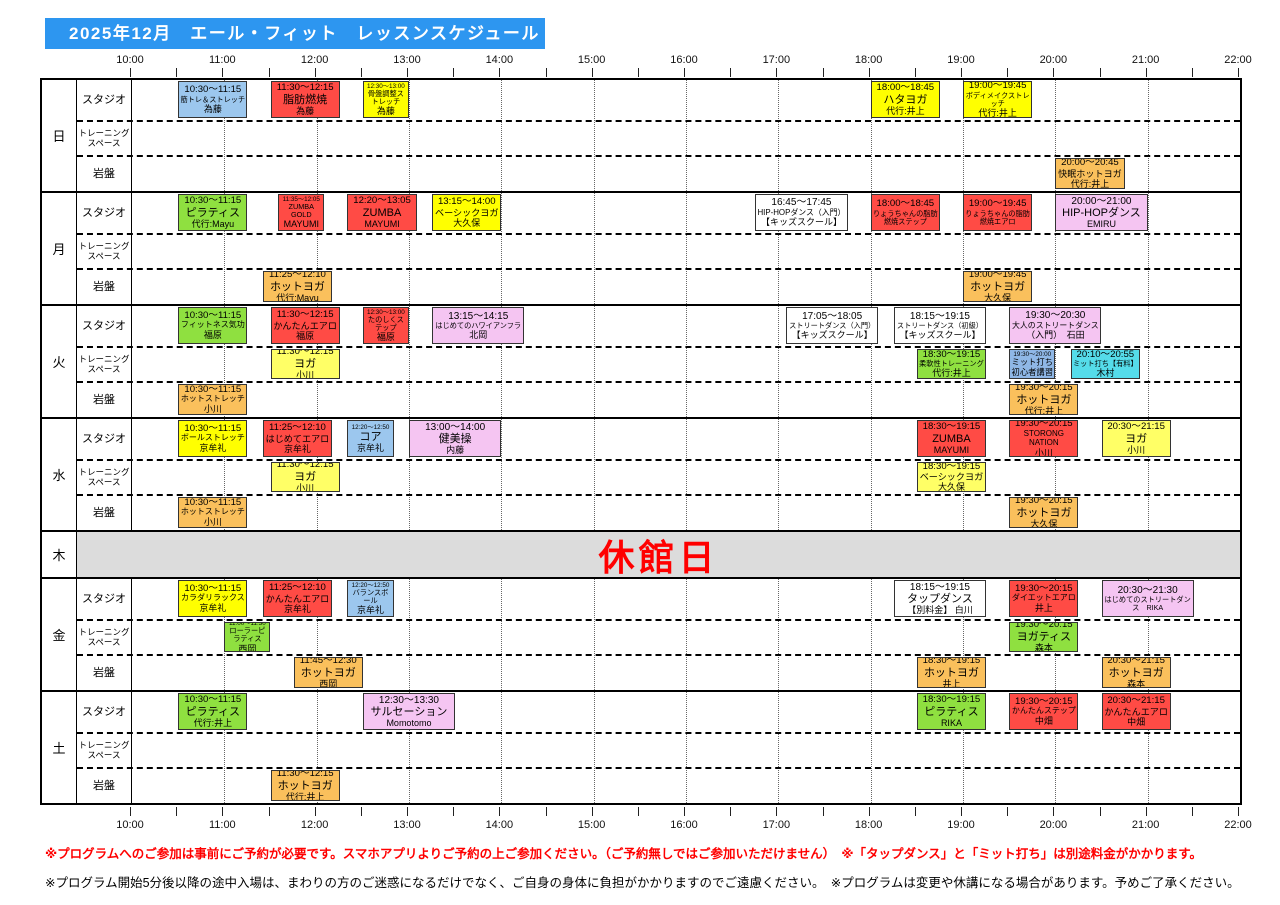 The height and width of the screenshot is (905, 1280). I want to click on lesson-cell: 18:00～18:45 ハタヨガ 代行:井上, so click(905, 99).